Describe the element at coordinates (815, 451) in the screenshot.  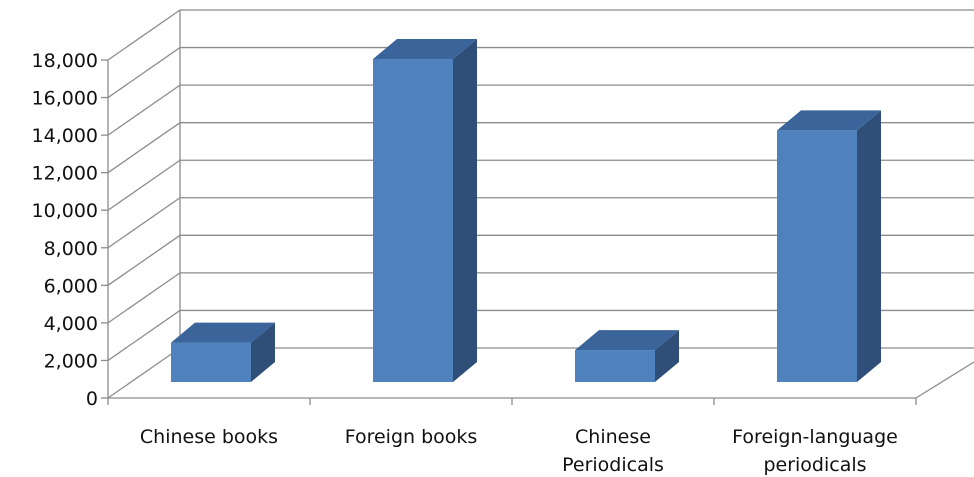
I see `x-category-label: Foreign-language periodicals` at that location.